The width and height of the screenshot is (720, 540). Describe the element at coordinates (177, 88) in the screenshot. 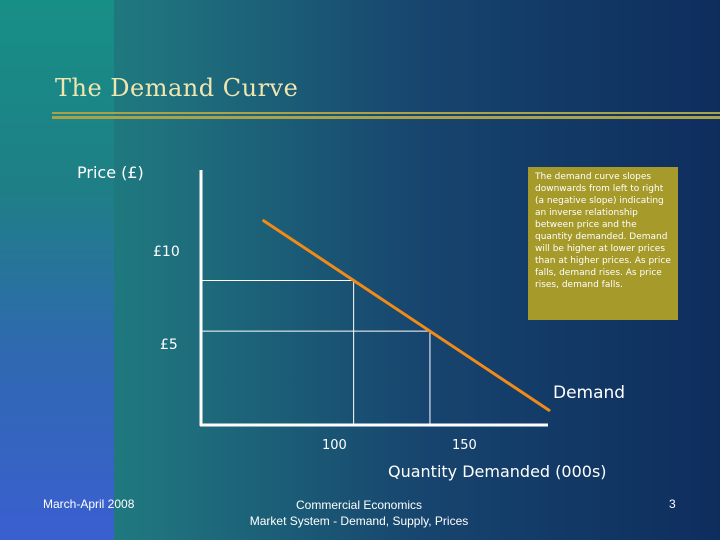

I see `slide-title: The Demand Curve` at that location.